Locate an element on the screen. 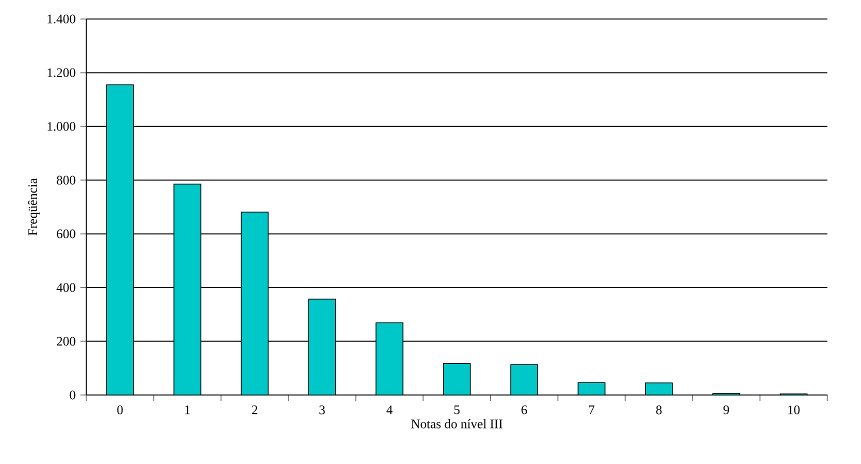  x-tick-label: 5 is located at coordinates (457, 410).